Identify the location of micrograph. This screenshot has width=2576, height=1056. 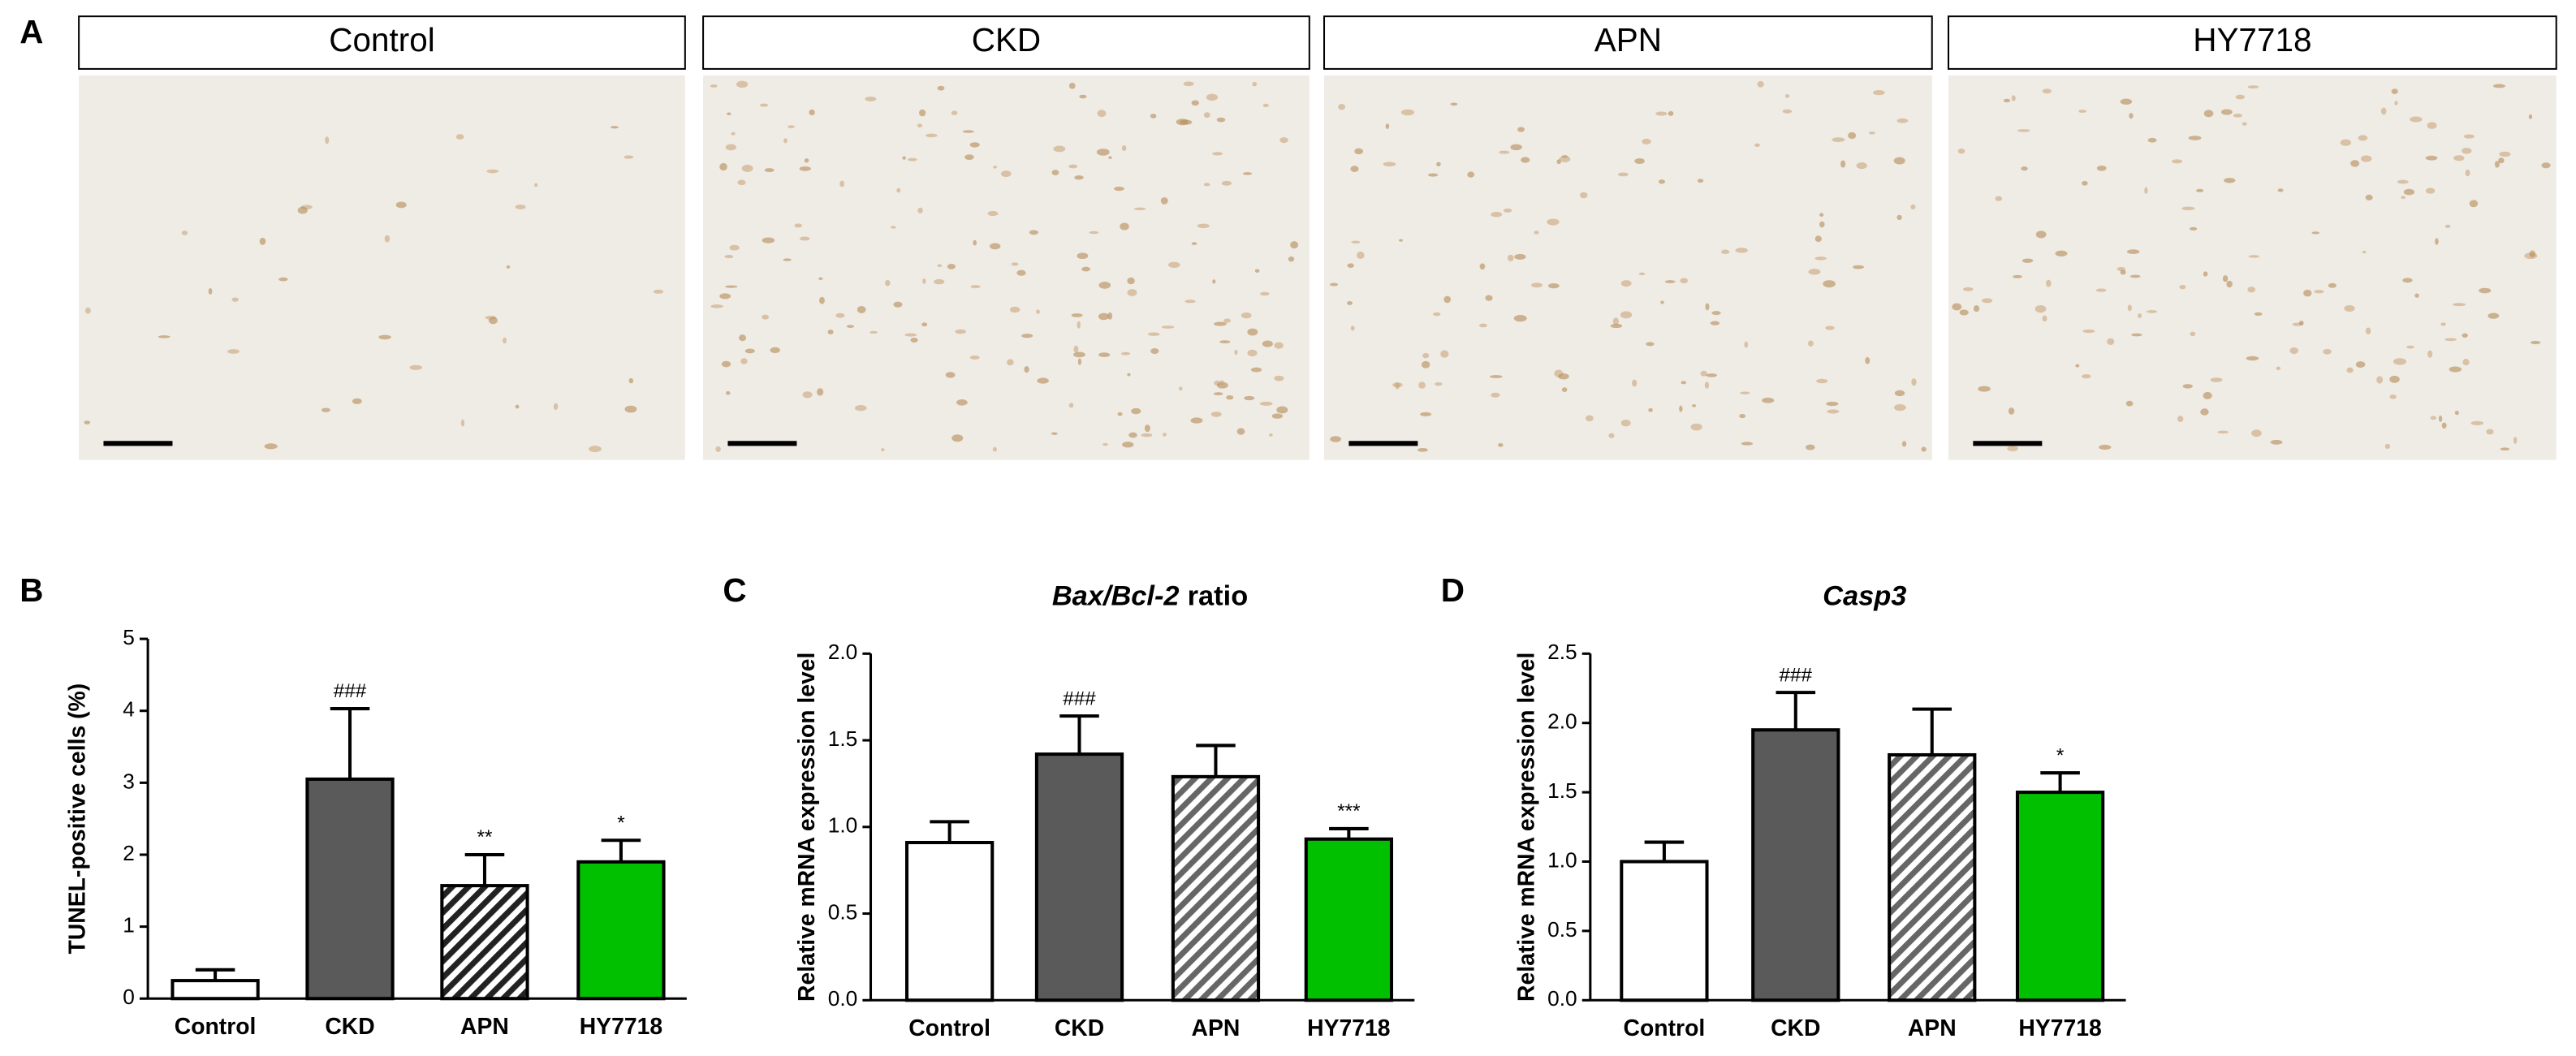
(382, 267).